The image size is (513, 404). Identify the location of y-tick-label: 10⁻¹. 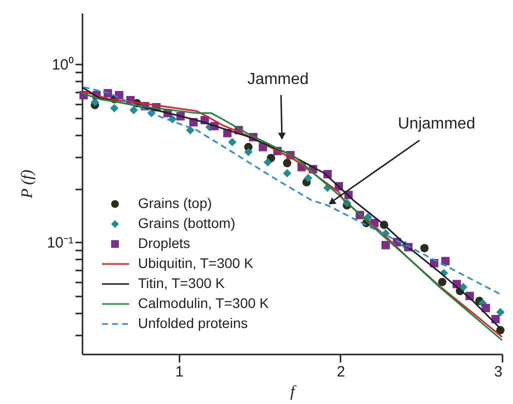
(60, 243).